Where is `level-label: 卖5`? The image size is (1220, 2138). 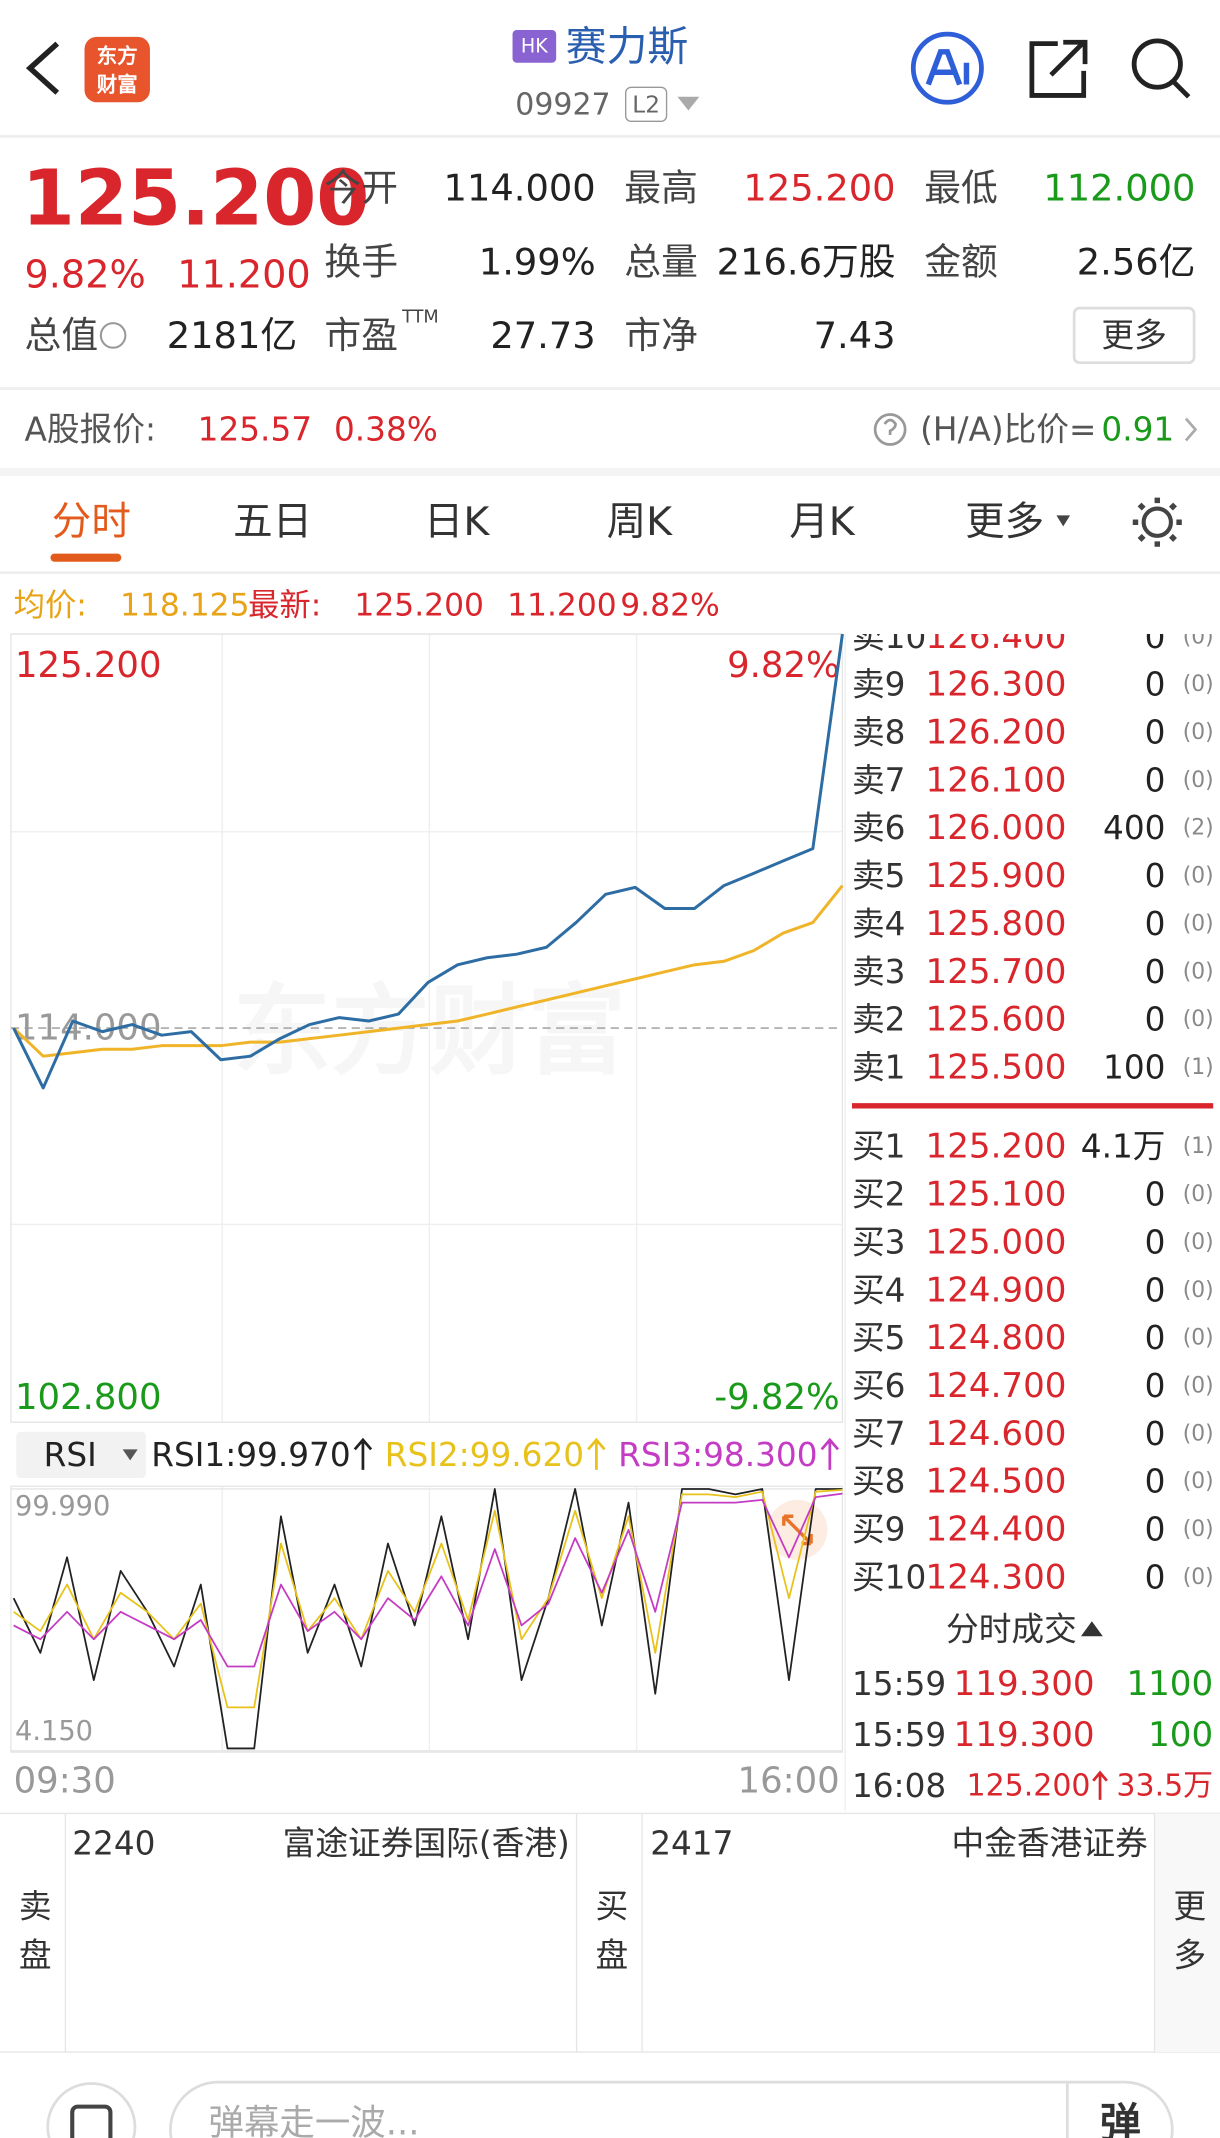
level-label: 卖5 is located at coordinates (879, 876).